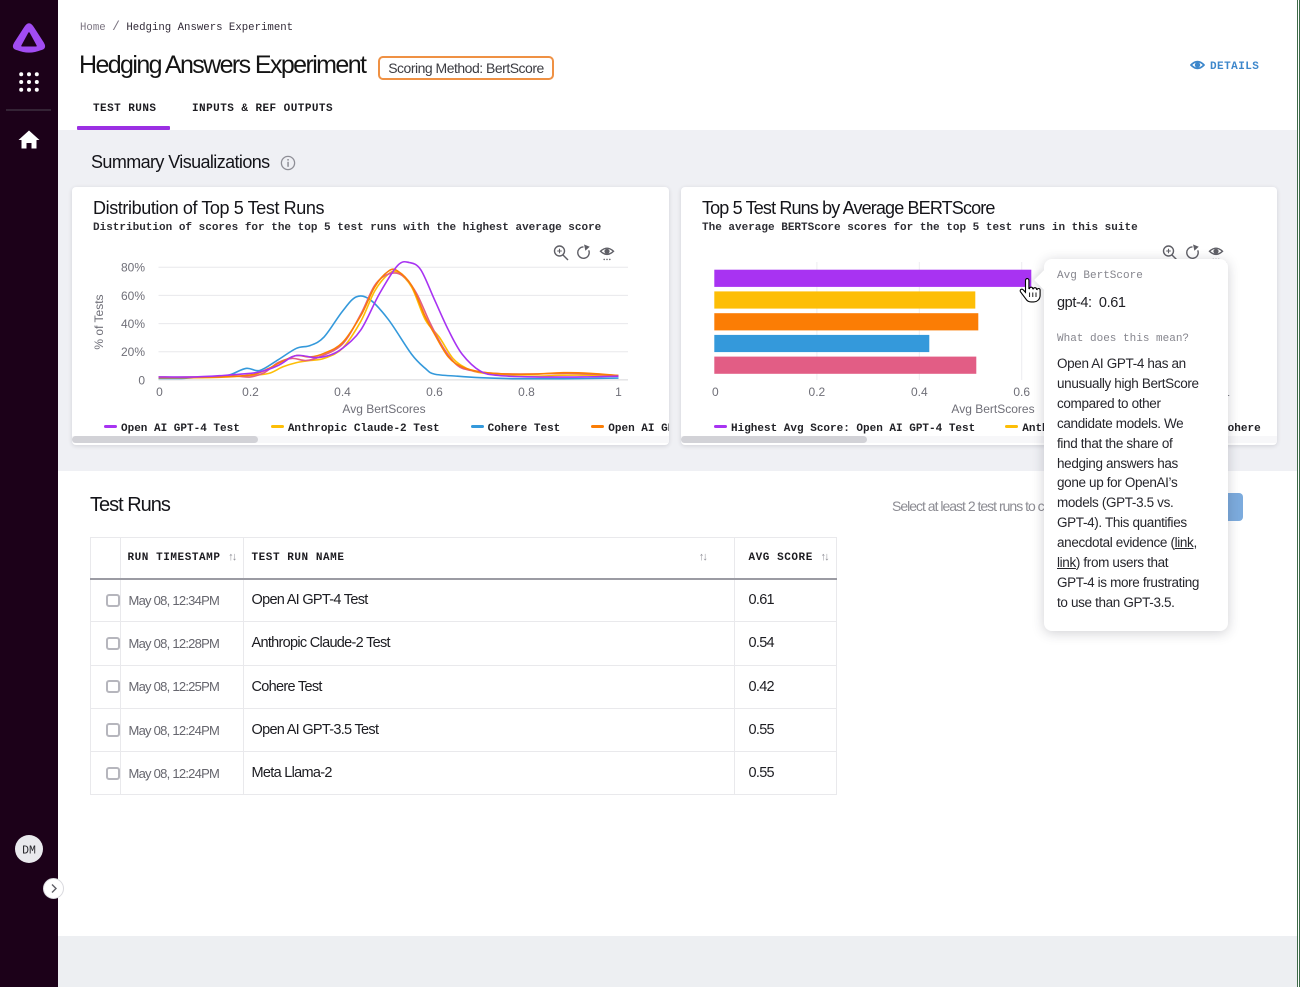 Image resolution: width=1300 pixels, height=987 pixels. I want to click on svg-text: 60%, so click(133, 296).